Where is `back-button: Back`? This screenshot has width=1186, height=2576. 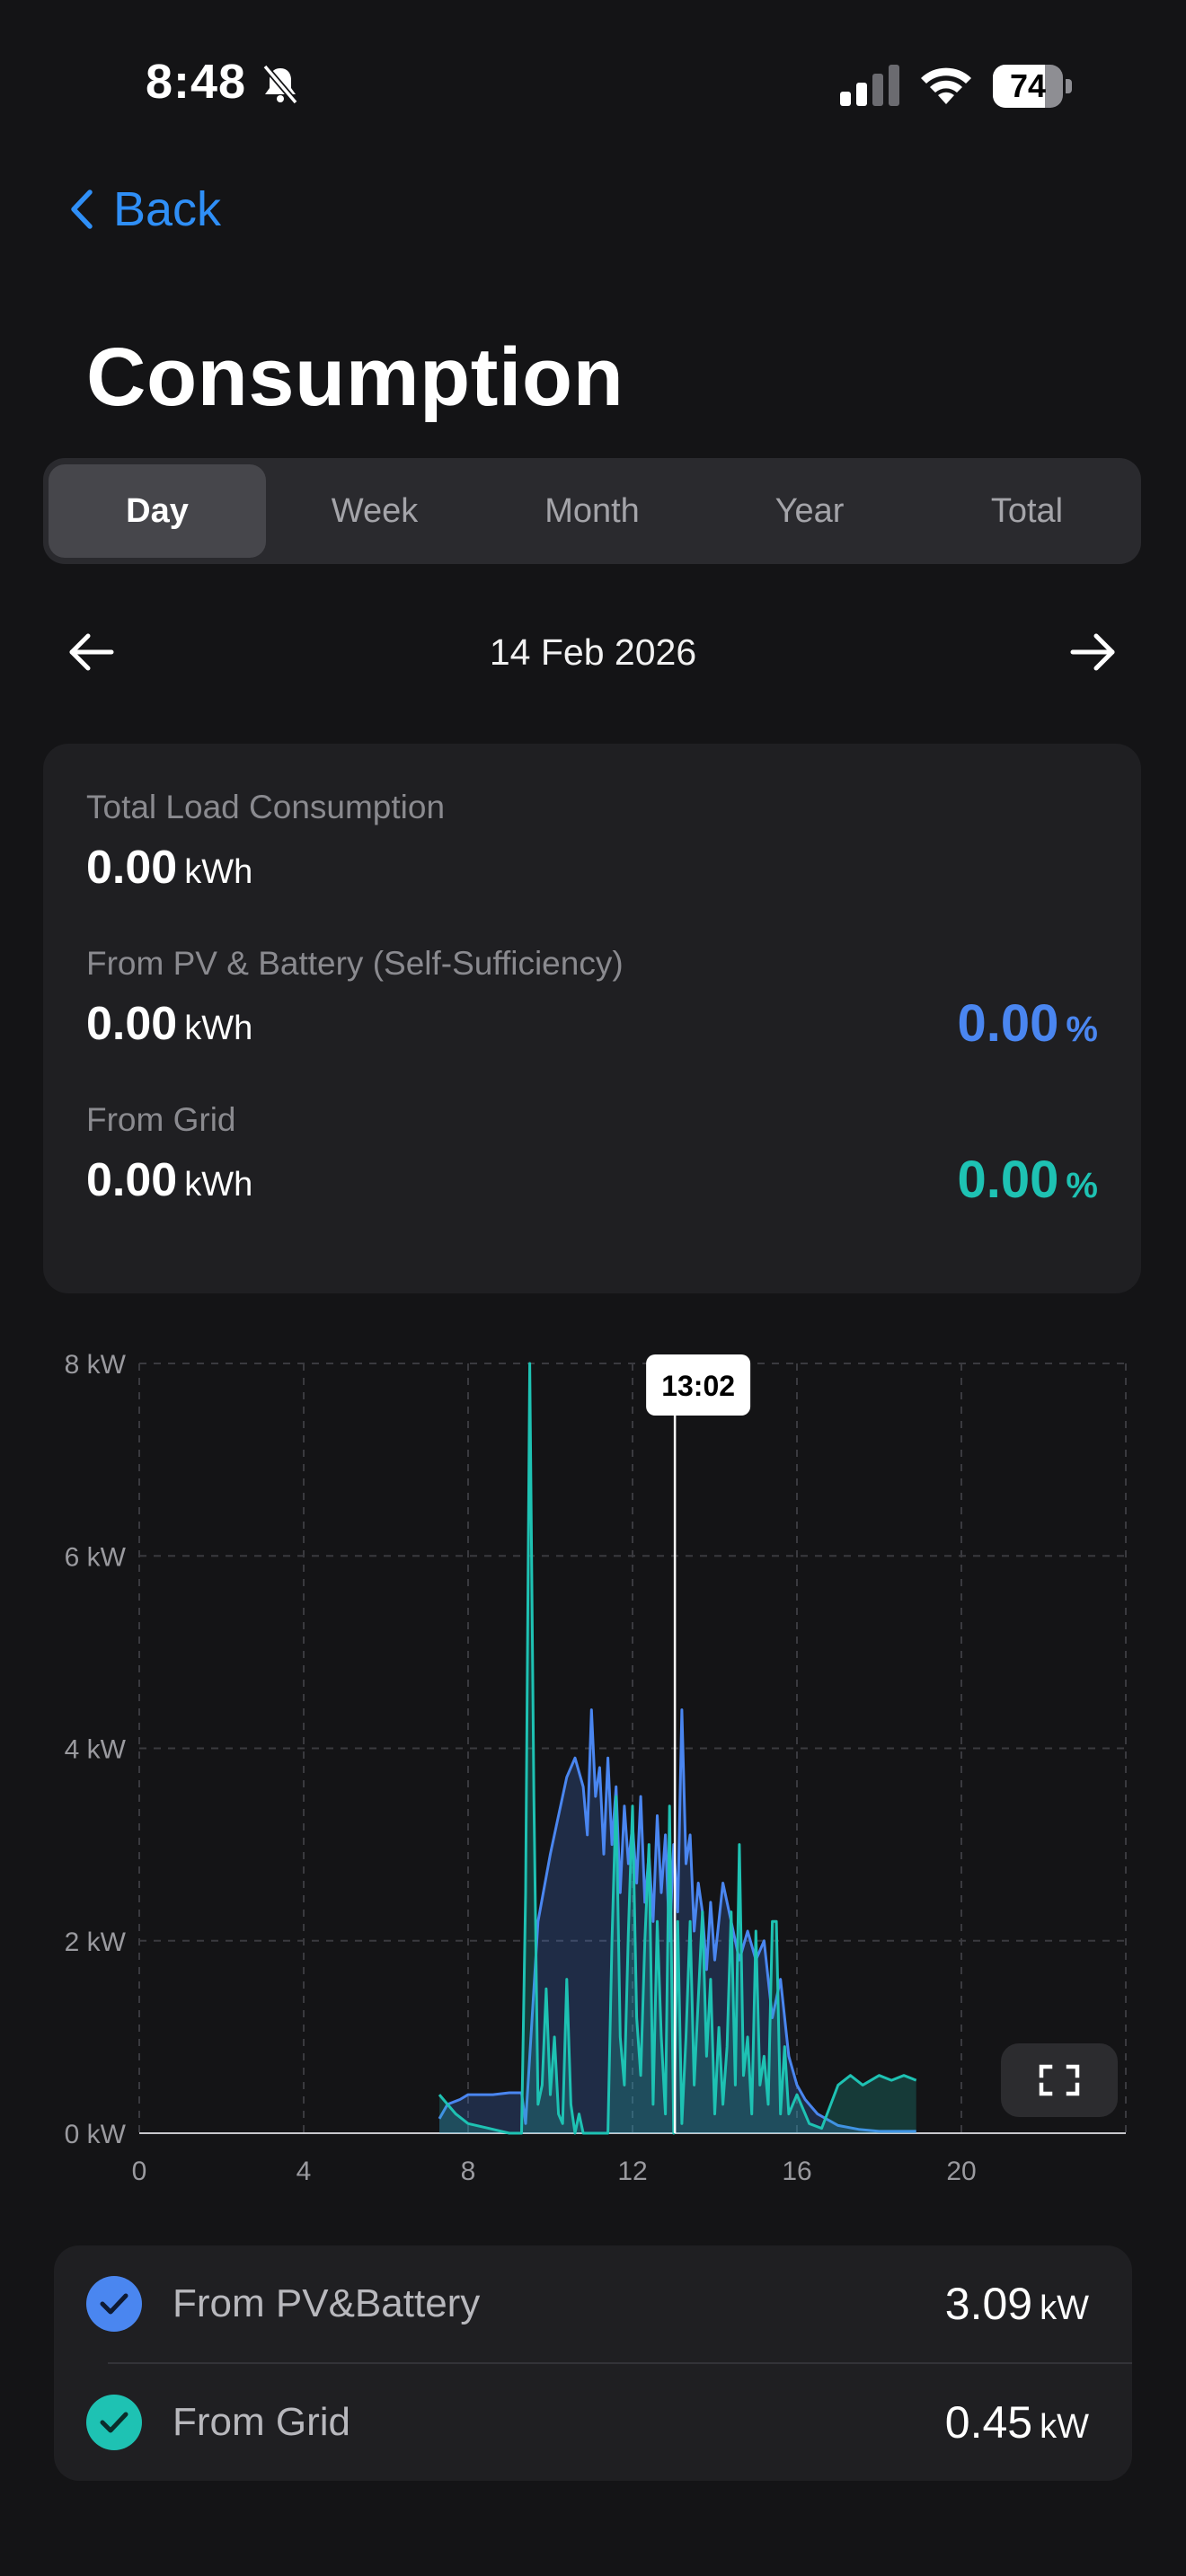
back-button: Back is located at coordinates (145, 209).